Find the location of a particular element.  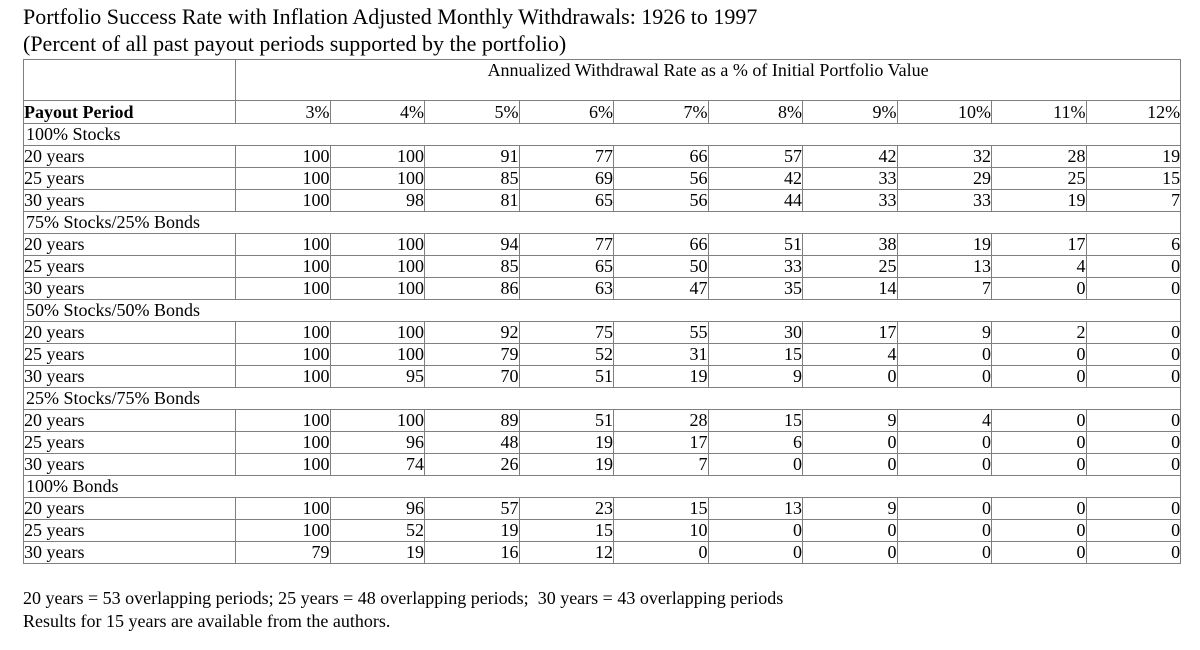

table-row: 20 years 100 96 57 23 15 13 9 0 0 0 is located at coordinates (602, 508).